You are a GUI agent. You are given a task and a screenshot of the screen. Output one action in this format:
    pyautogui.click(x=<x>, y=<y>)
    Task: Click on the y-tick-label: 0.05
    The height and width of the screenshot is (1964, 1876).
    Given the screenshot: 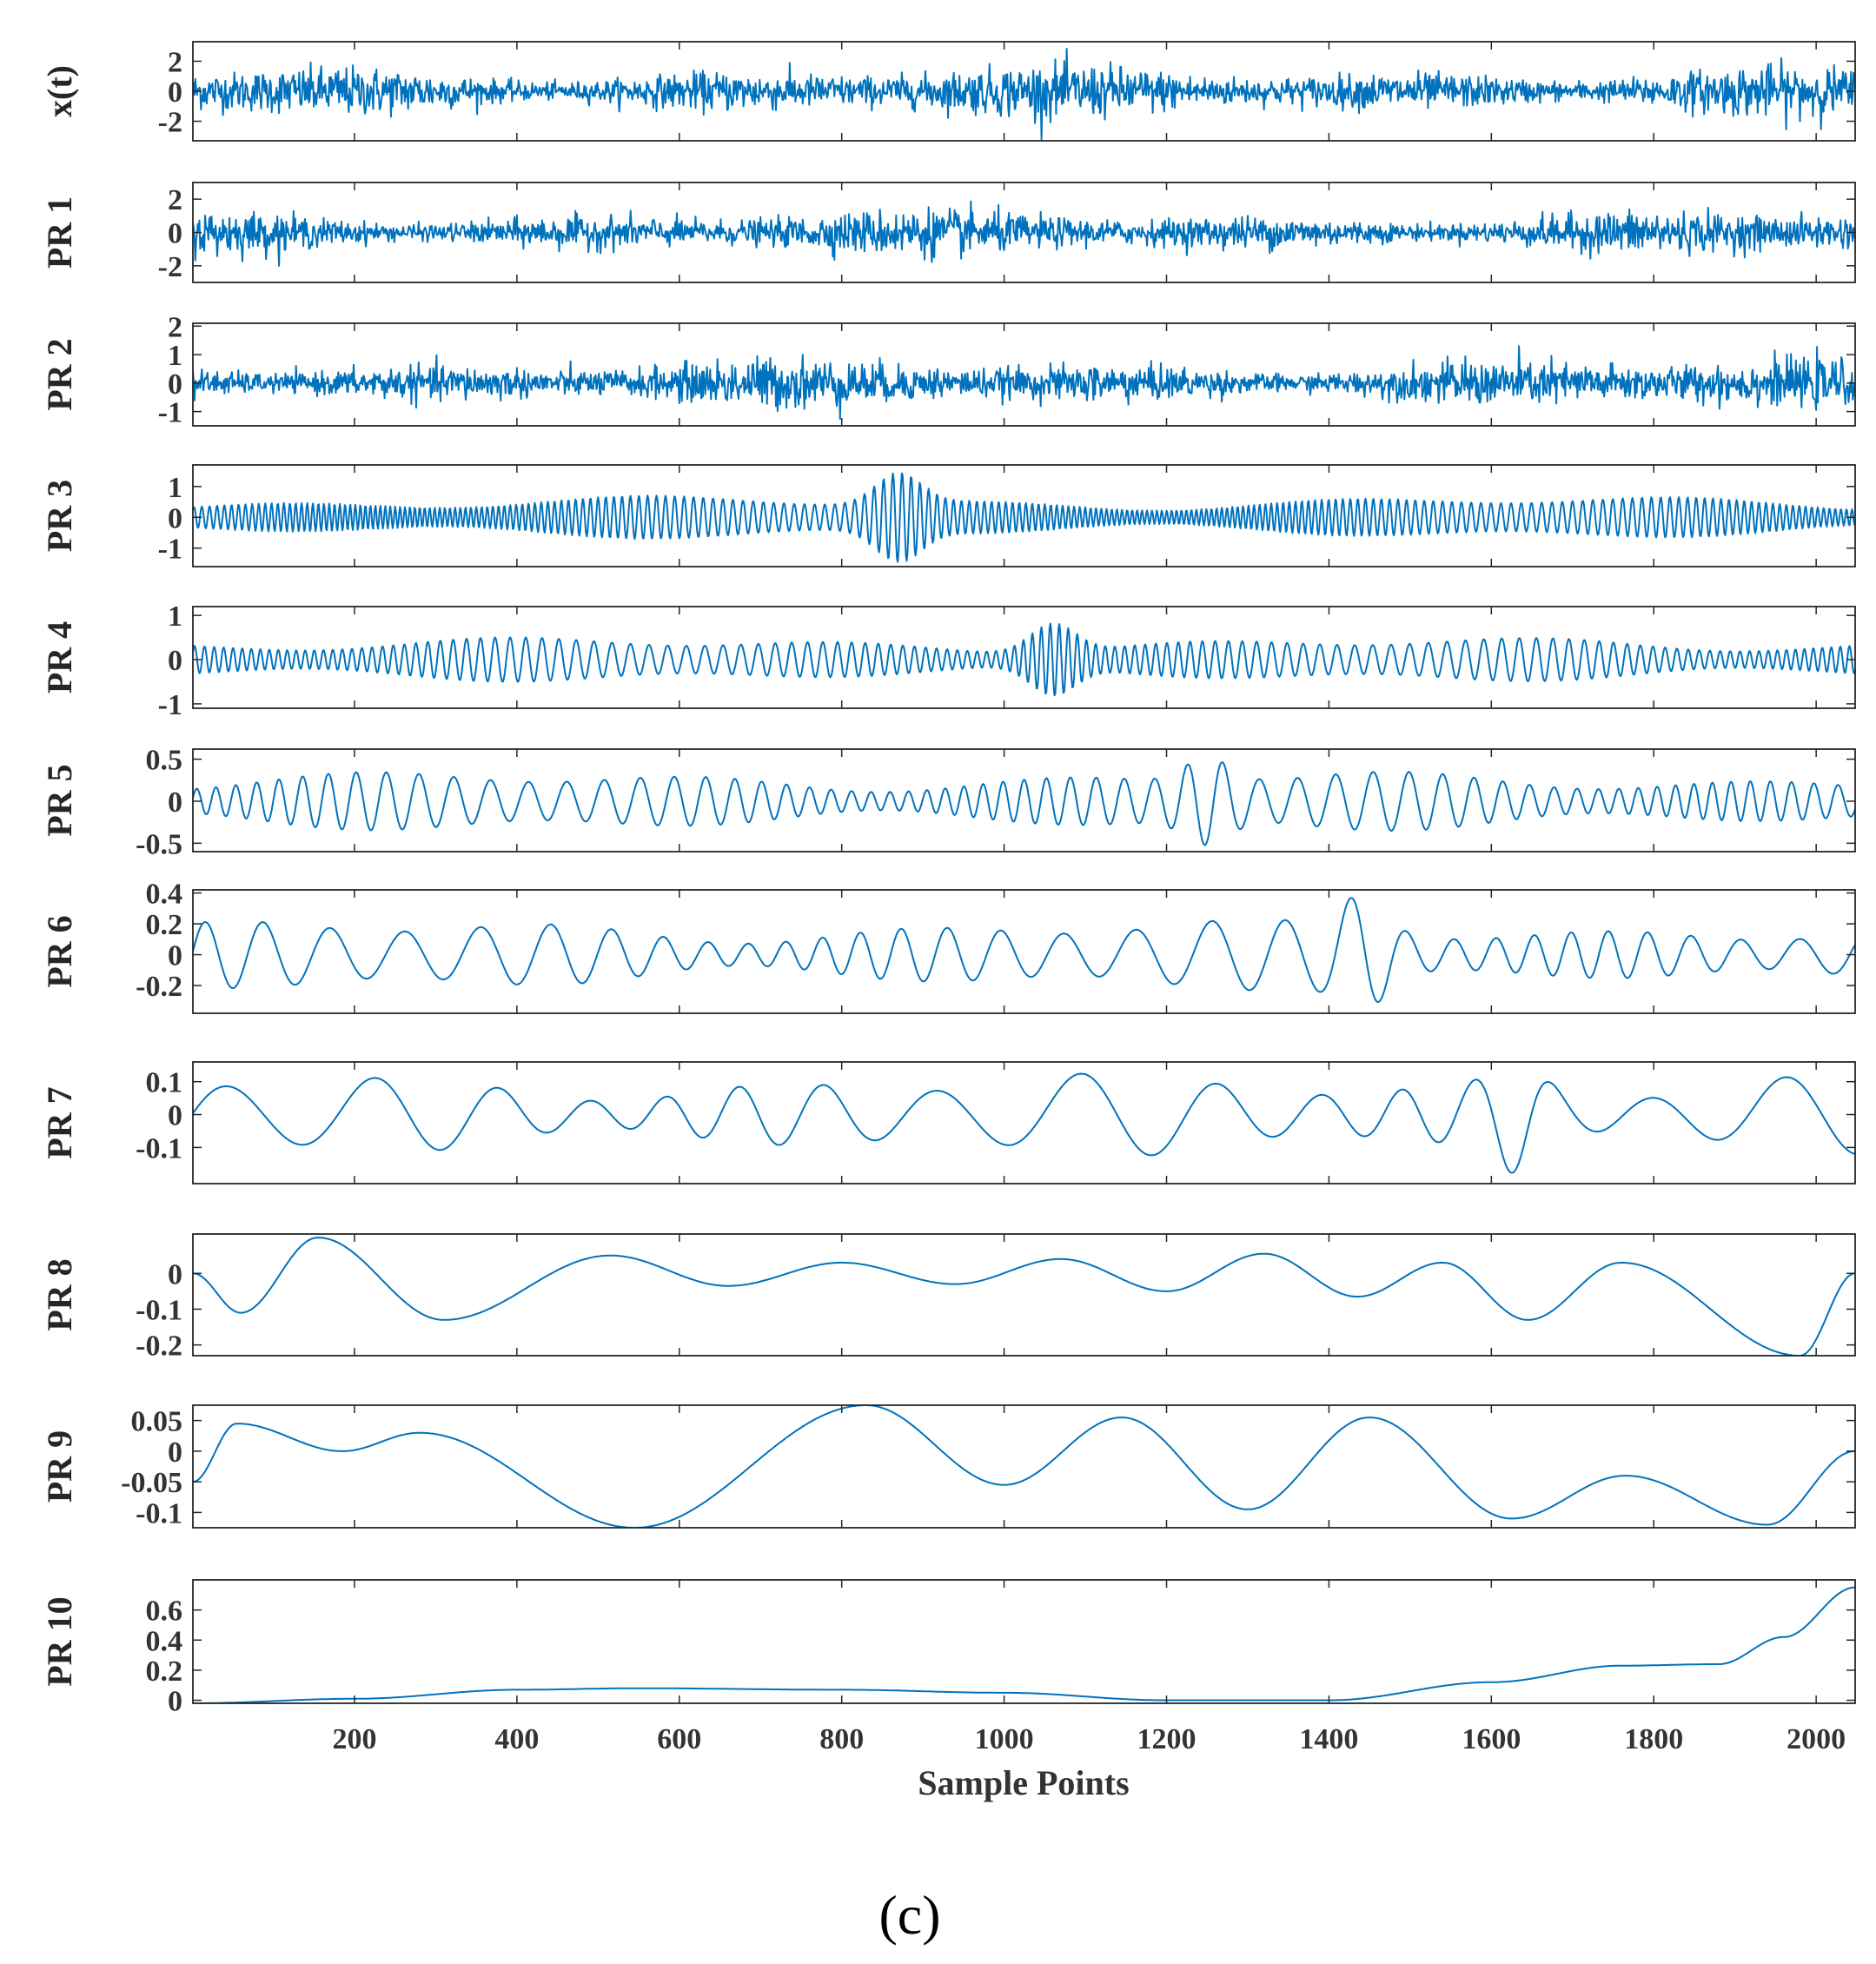 What is the action you would take?
    pyautogui.click(x=157, y=1422)
    